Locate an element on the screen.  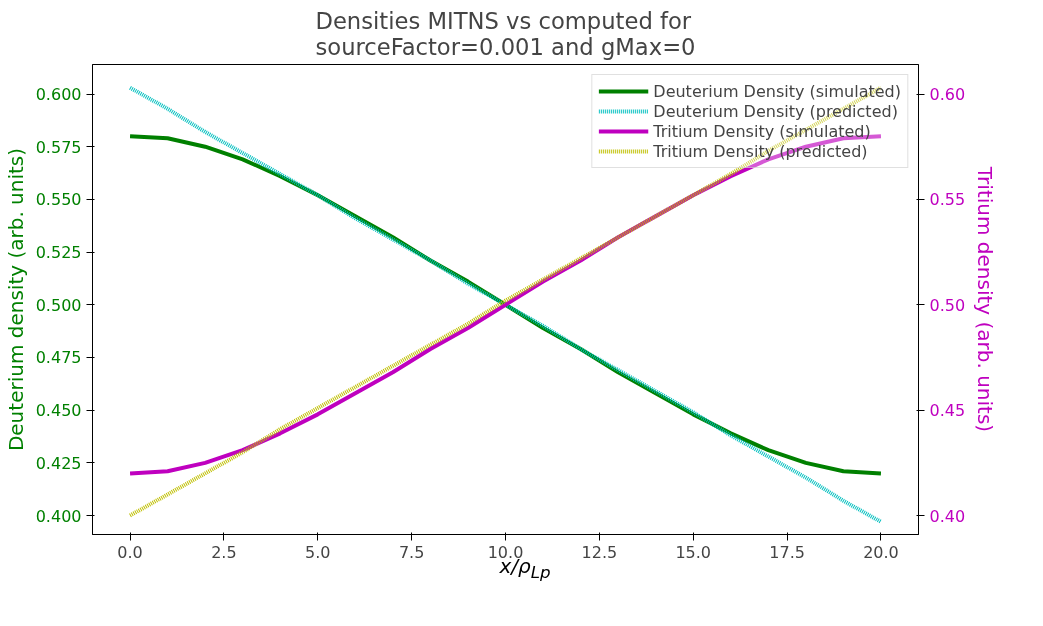
y2-tick-label: 0.60 is located at coordinates (947, 95).